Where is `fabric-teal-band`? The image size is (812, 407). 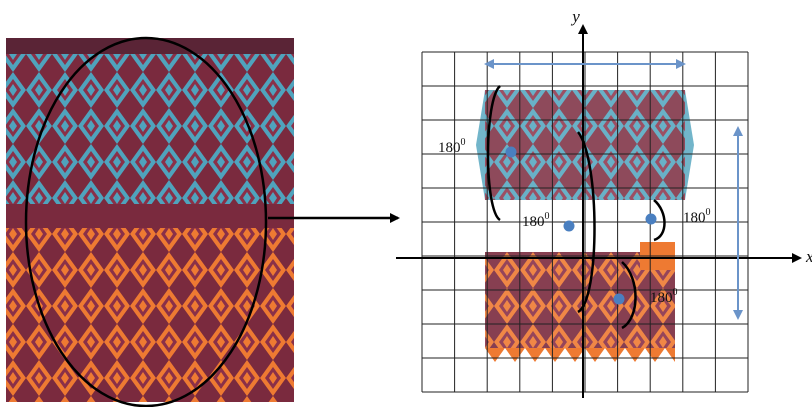 fabric-teal-band is located at coordinates (150, 129).